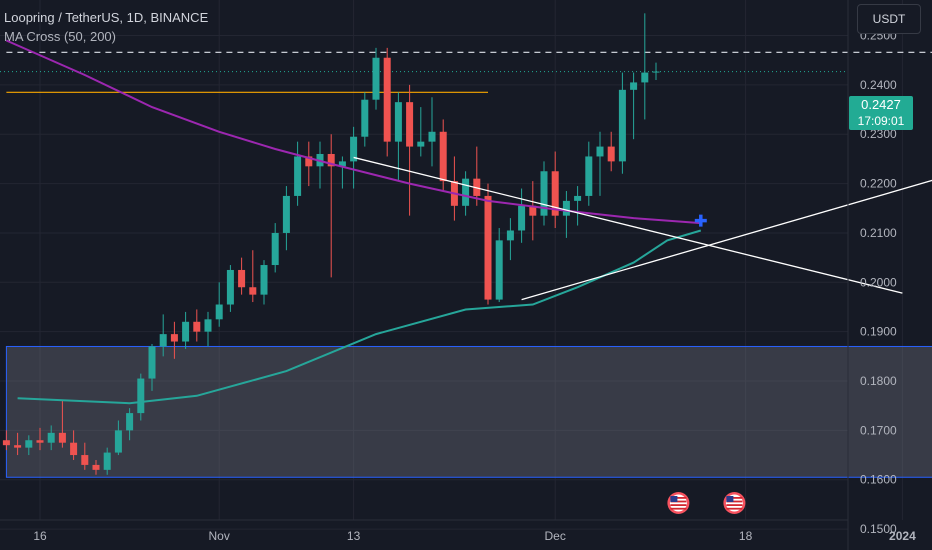 The image size is (932, 550). I want to click on time-tick-label: 16, so click(40, 536).